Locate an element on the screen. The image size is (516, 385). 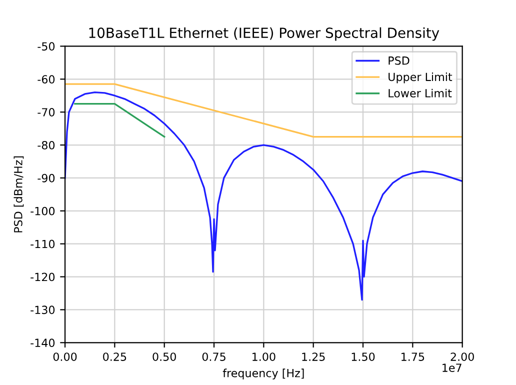
legend-label: Lower Limit is located at coordinates (420, 93).